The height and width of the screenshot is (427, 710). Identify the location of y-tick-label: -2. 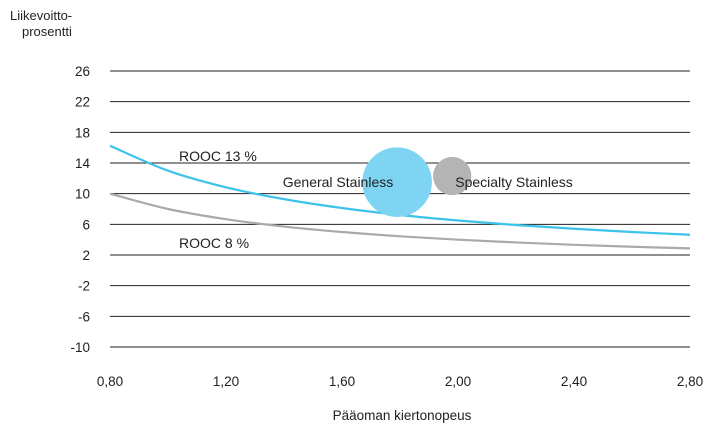
(84, 286).